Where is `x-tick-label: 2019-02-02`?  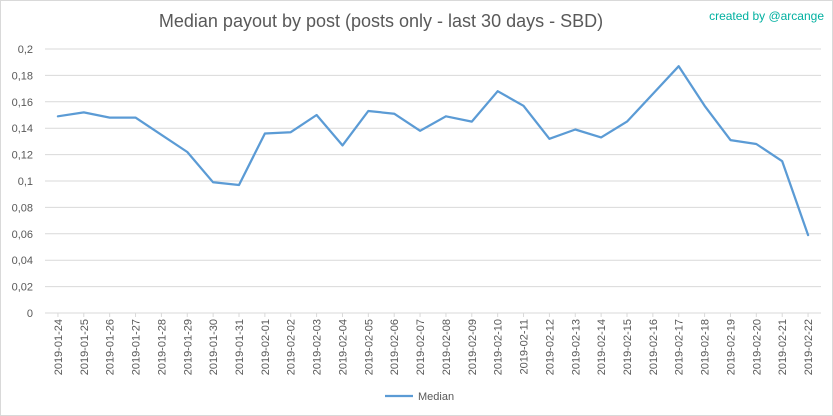 x-tick-label: 2019-02-02 is located at coordinates (292, 347).